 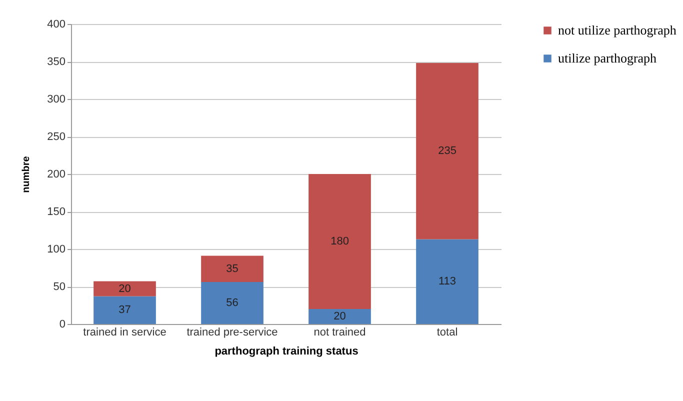 I want to click on data-label: 56, so click(x=232, y=303).